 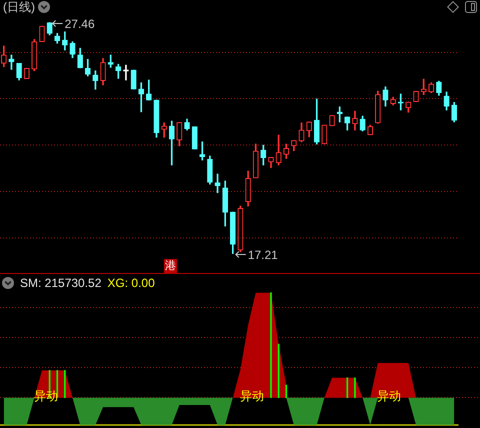 I want to click on chart-title: (日线), so click(x=19, y=7).